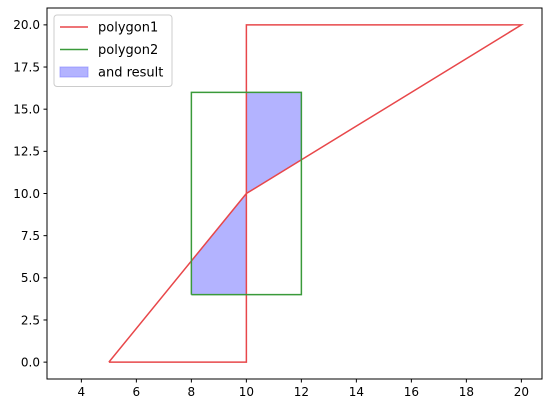  I want to click on legend-swatch-and-result, so click(74, 72).